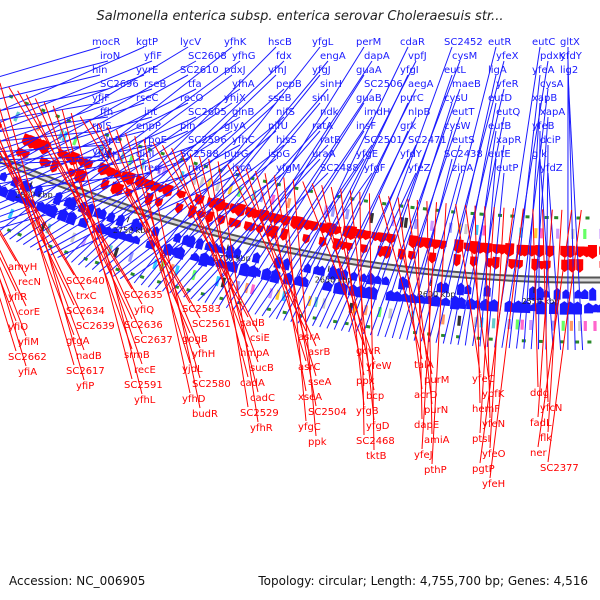 The width and height of the screenshot is (600, 600). What do you see at coordinates (552, 112) in the screenshot?
I see `forward-gene-label: xapA` at bounding box center [552, 112].